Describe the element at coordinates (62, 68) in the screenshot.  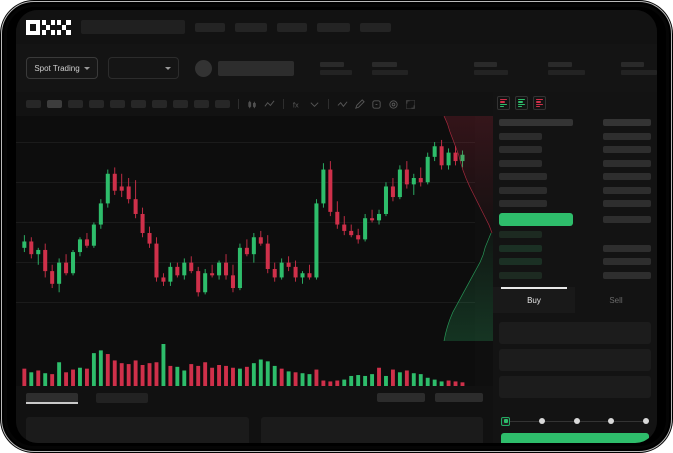
I see `spot-trading-dropdown: Spot Trading` at that location.